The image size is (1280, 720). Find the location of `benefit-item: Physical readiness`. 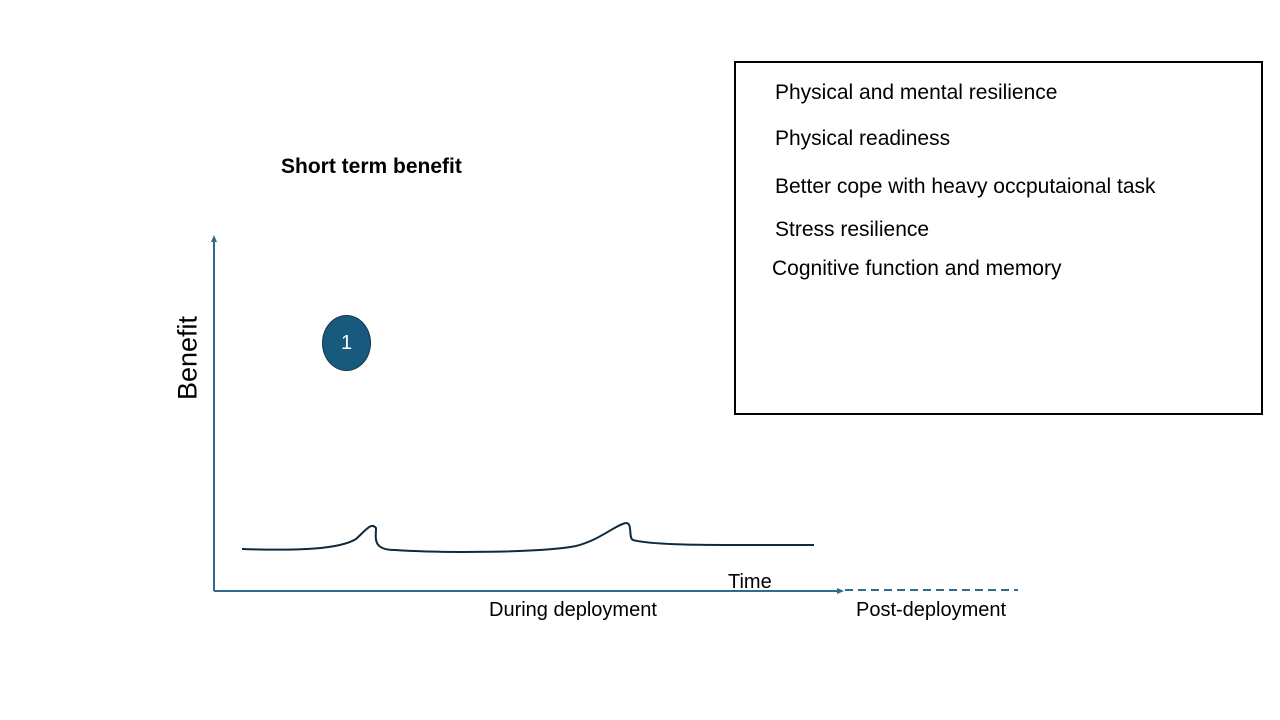

benefit-item: Physical readiness is located at coordinates (863, 138).